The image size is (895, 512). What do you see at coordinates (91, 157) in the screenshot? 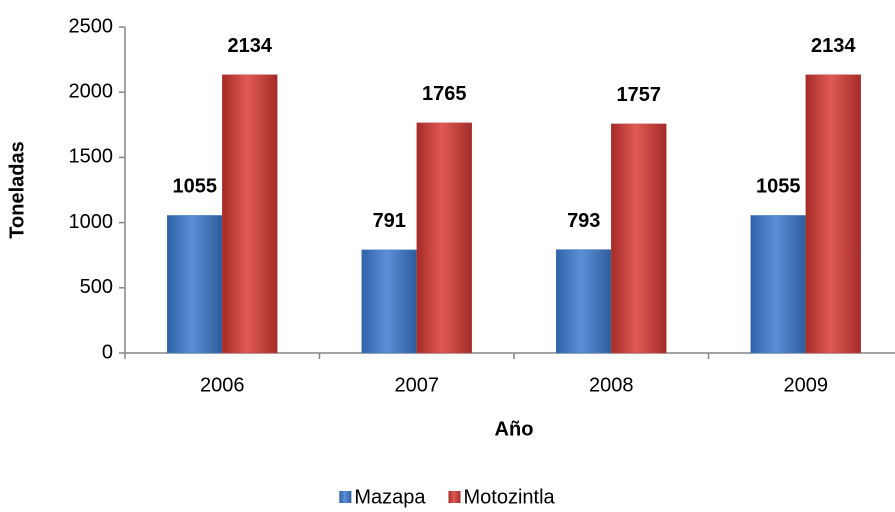
I see `y-tick-label: 1500` at bounding box center [91, 157].